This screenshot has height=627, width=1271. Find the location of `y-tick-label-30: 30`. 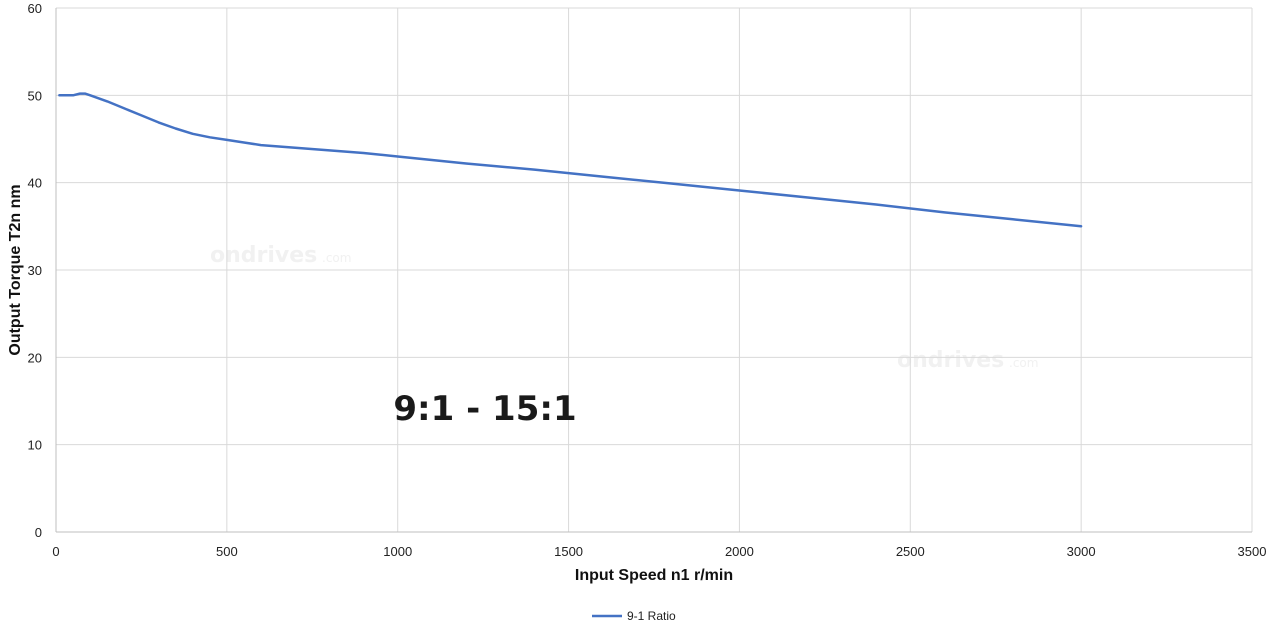

y-tick-label-30: 30 is located at coordinates (35, 270).